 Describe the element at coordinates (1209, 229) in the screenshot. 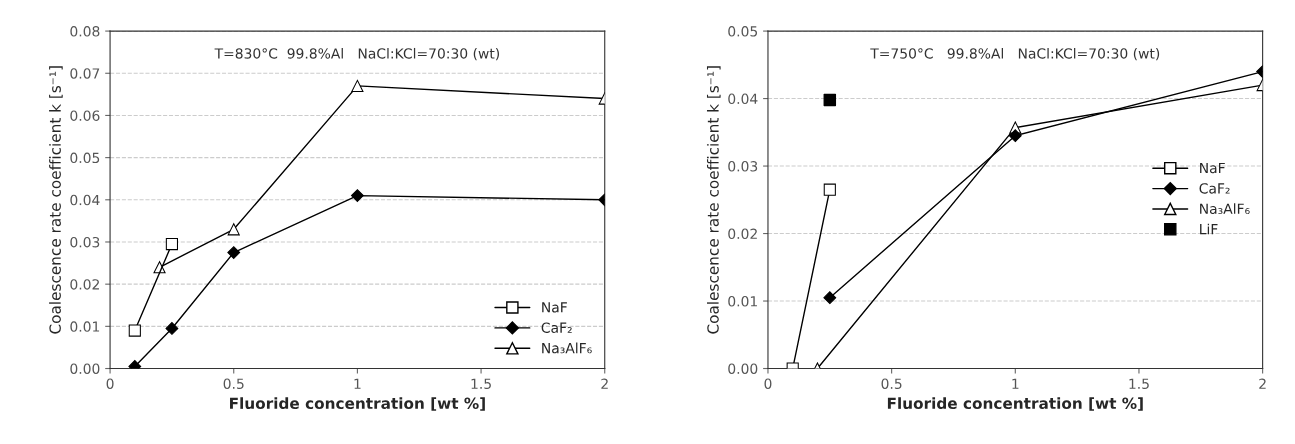

I see `legend-label: LiF` at that location.